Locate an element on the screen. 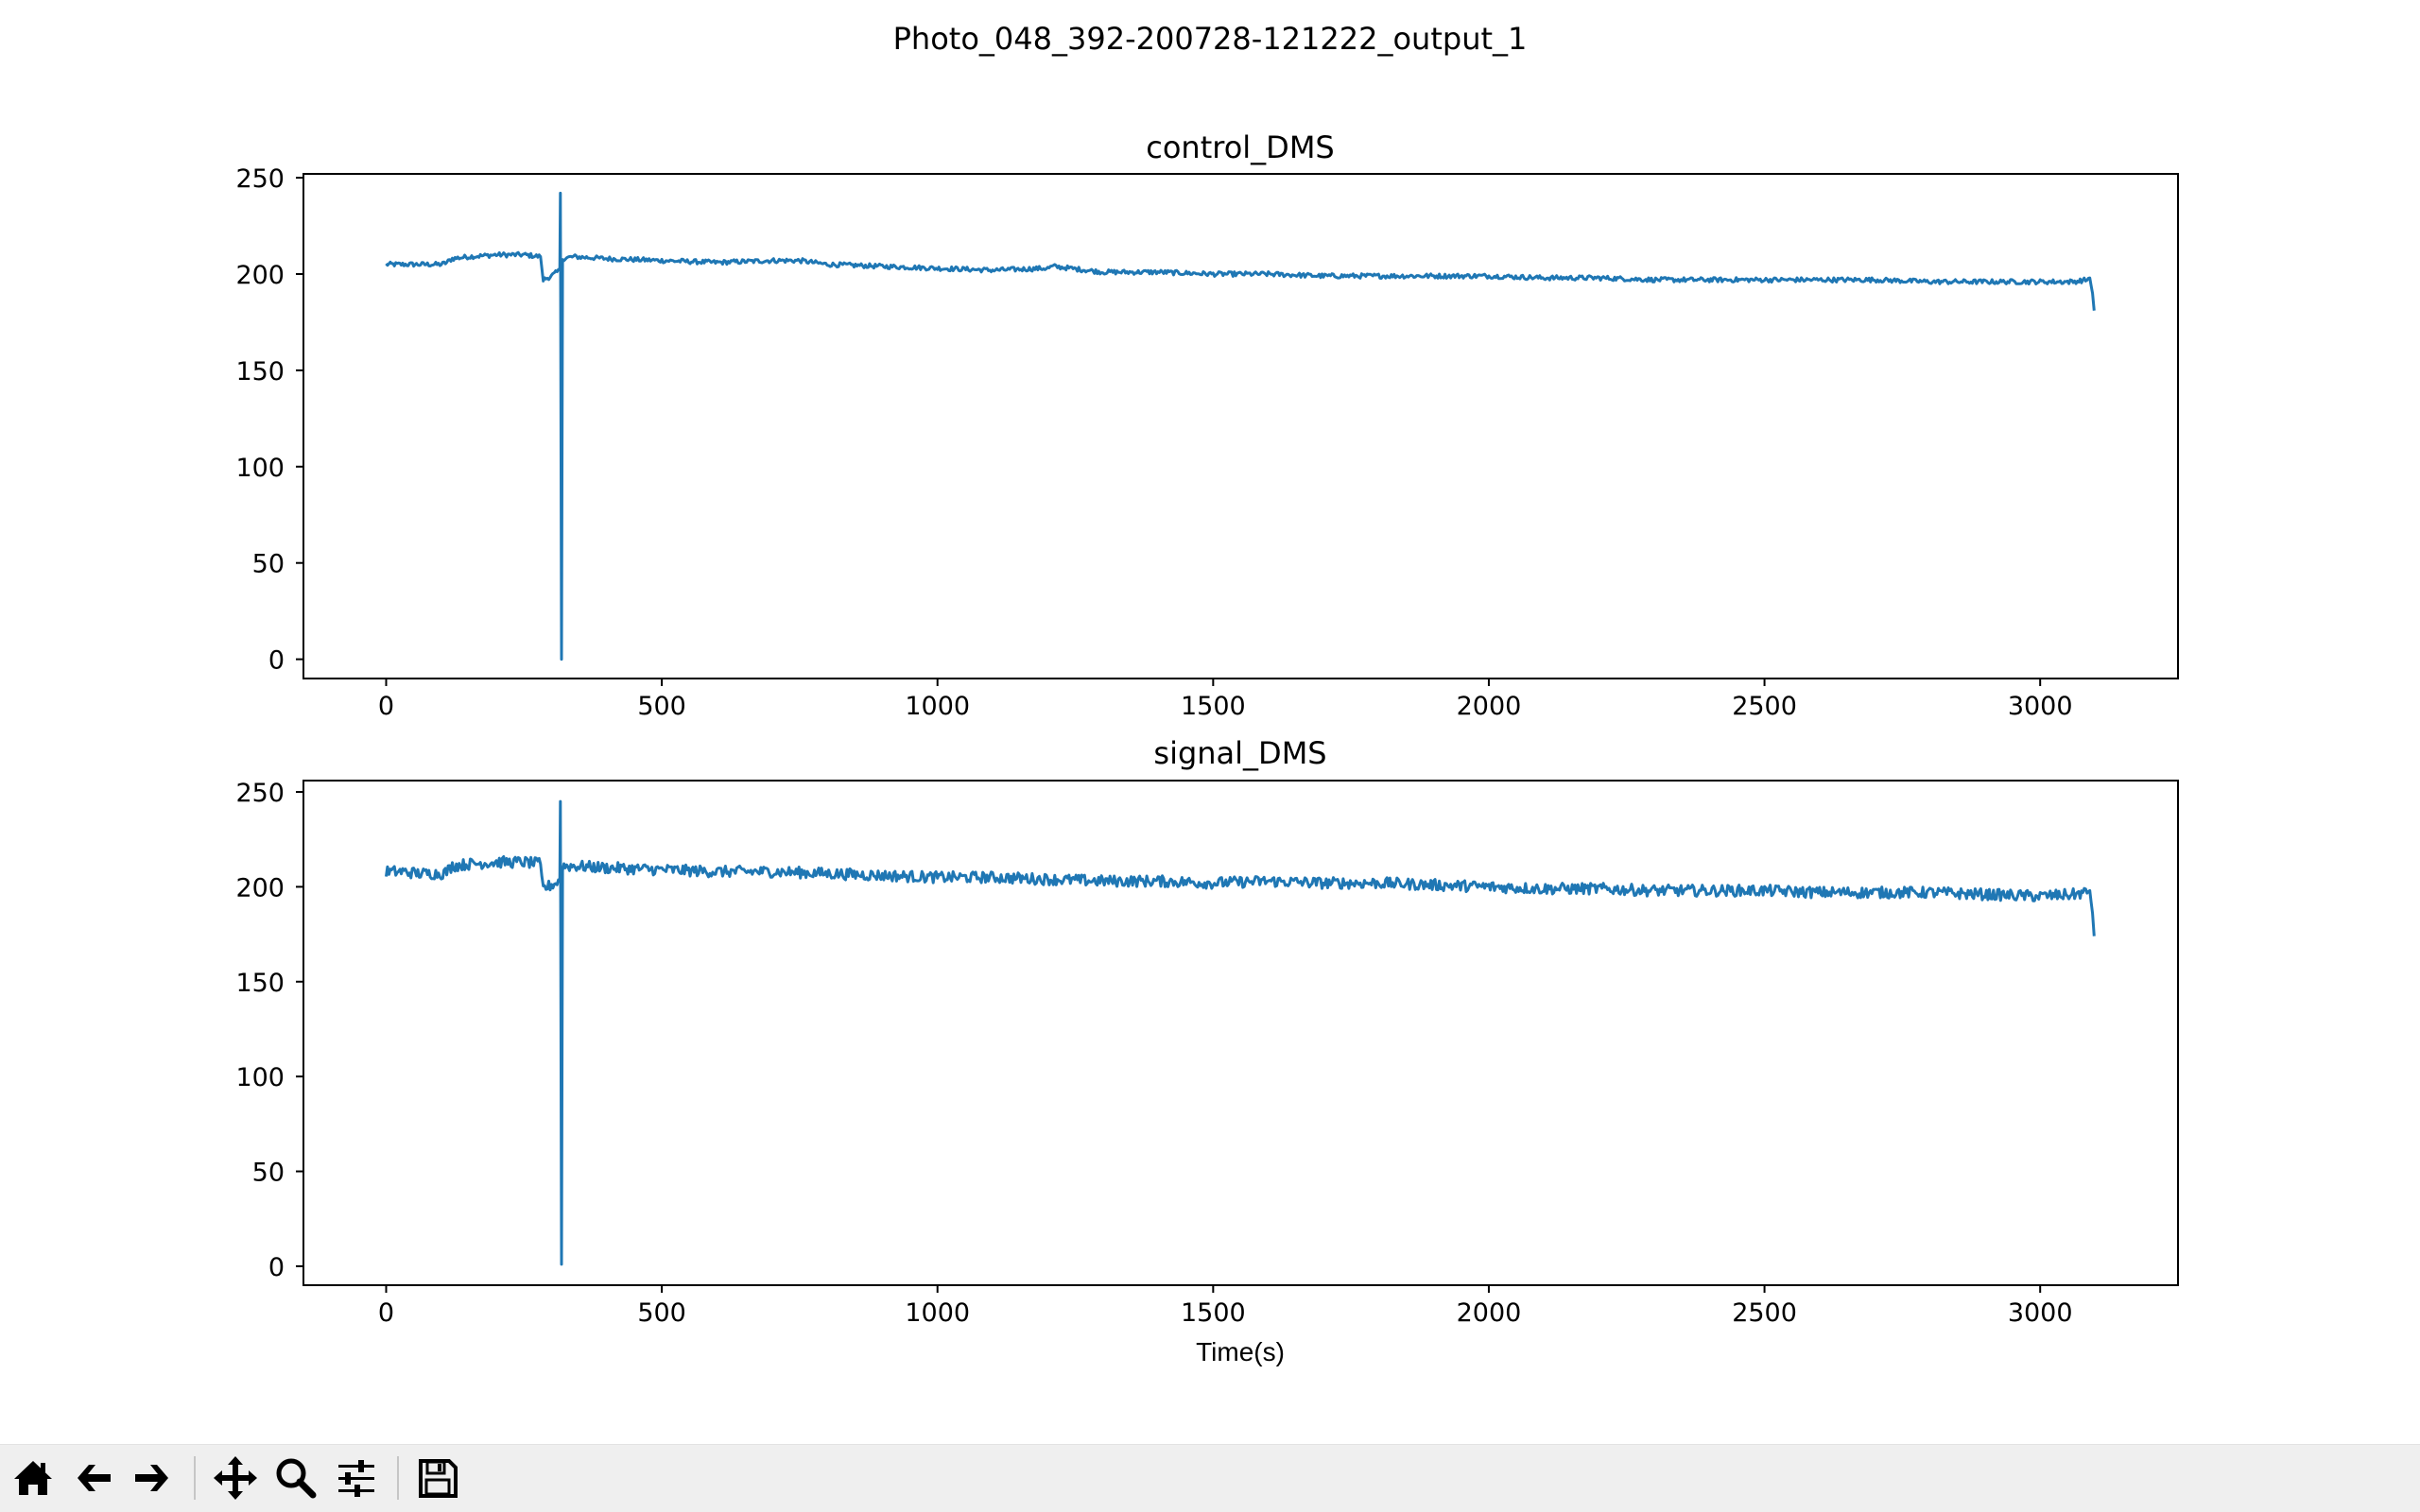 The width and height of the screenshot is (2420, 1512). control-dms-xtick-label: 2500 is located at coordinates (1765, 706).